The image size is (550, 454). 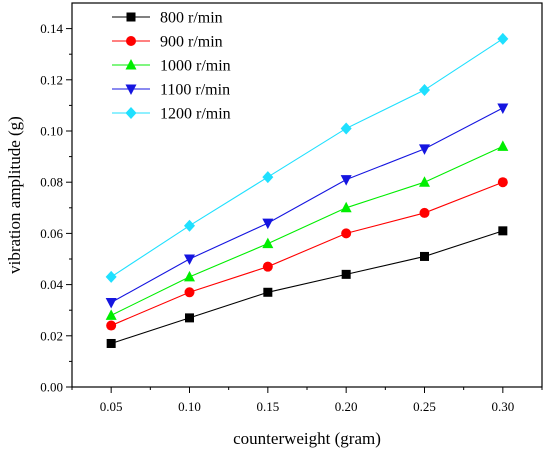 I want to click on x-axis: 0.05 0.10 0.15 0.20 0.25 0.30, so click(x=307, y=400).